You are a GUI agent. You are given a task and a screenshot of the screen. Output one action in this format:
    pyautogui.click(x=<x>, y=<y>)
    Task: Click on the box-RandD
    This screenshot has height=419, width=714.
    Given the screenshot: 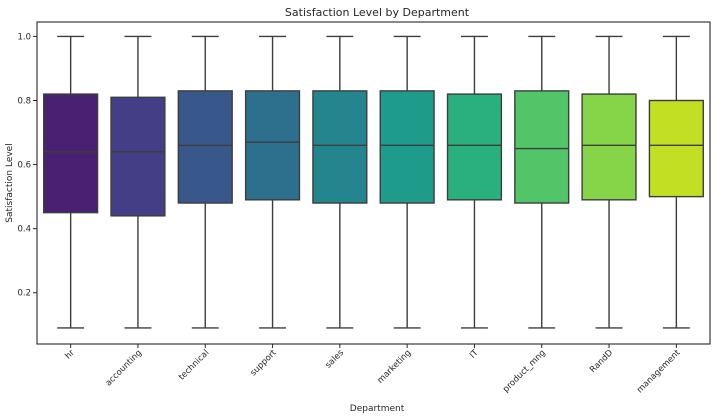 What is the action you would take?
    pyautogui.click(x=609, y=182)
    